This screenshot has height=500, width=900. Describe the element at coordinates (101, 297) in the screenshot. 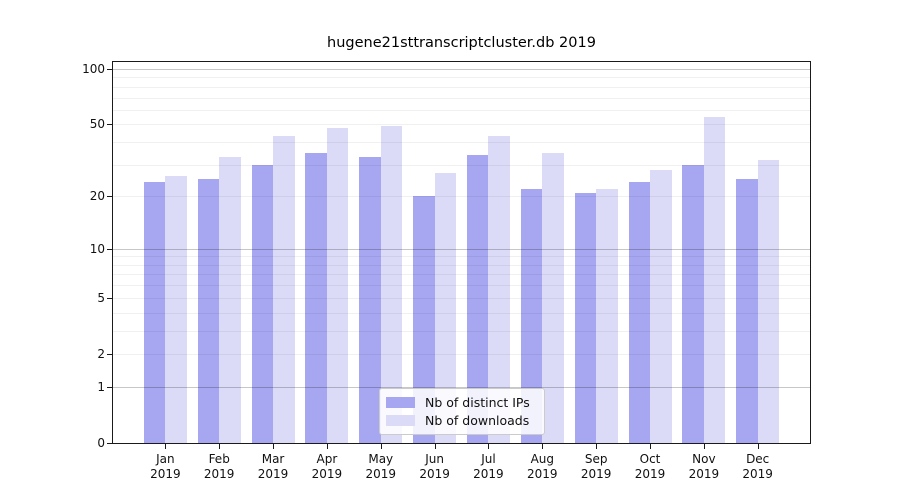

I see `y-tick-label-5: 5` at that location.